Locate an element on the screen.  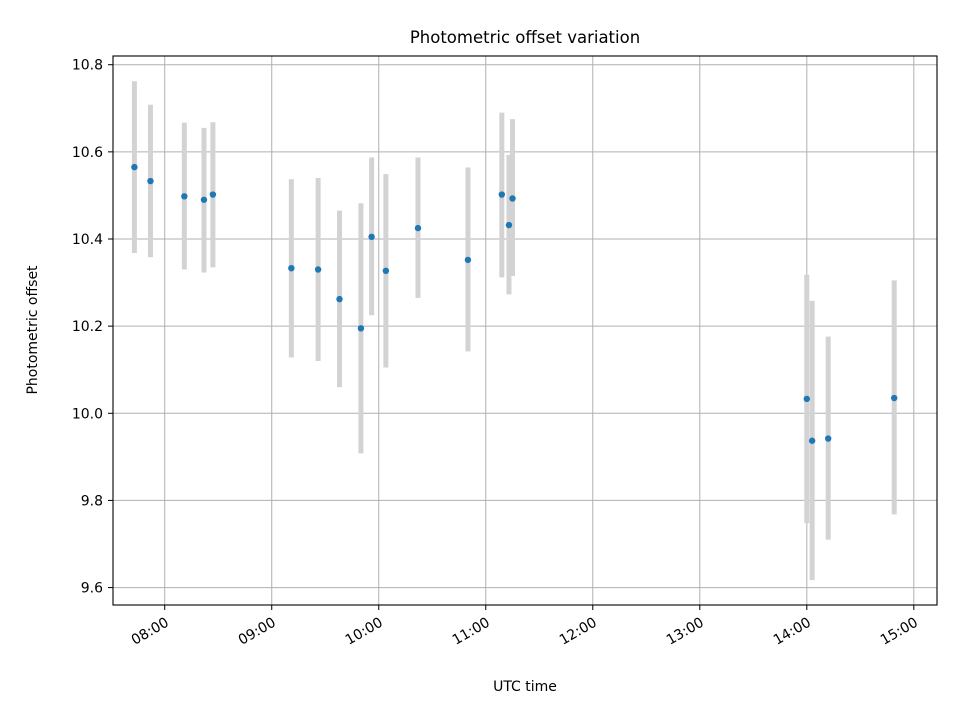
y-axis-ticks: 9.6 9.8 10.0 10.2 10.4 10.6 10.8 is located at coordinates (92, 327).